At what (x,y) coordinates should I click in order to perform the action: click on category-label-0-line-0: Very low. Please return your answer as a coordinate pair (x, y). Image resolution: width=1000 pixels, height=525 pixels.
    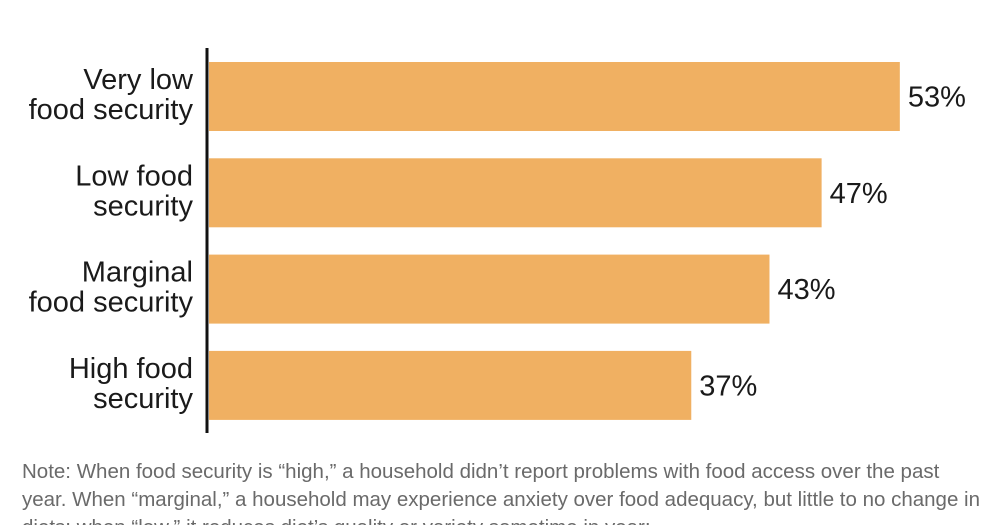
    Looking at the image, I should click on (138, 80).